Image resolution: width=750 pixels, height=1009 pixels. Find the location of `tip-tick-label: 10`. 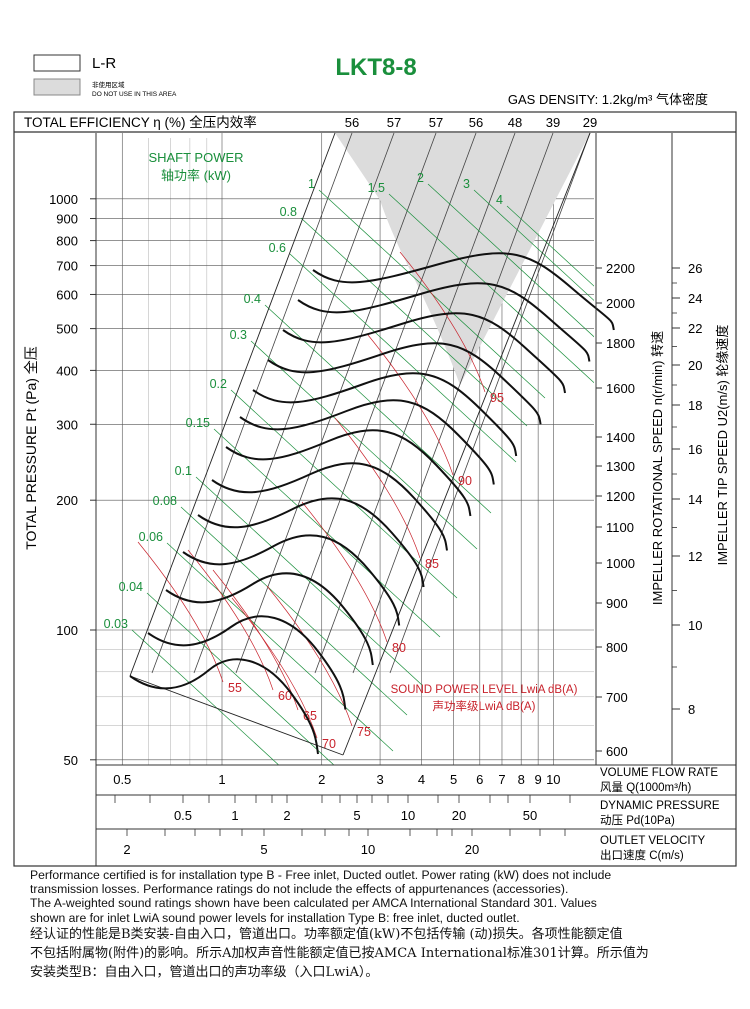

tip-tick-label: 10 is located at coordinates (695, 625).